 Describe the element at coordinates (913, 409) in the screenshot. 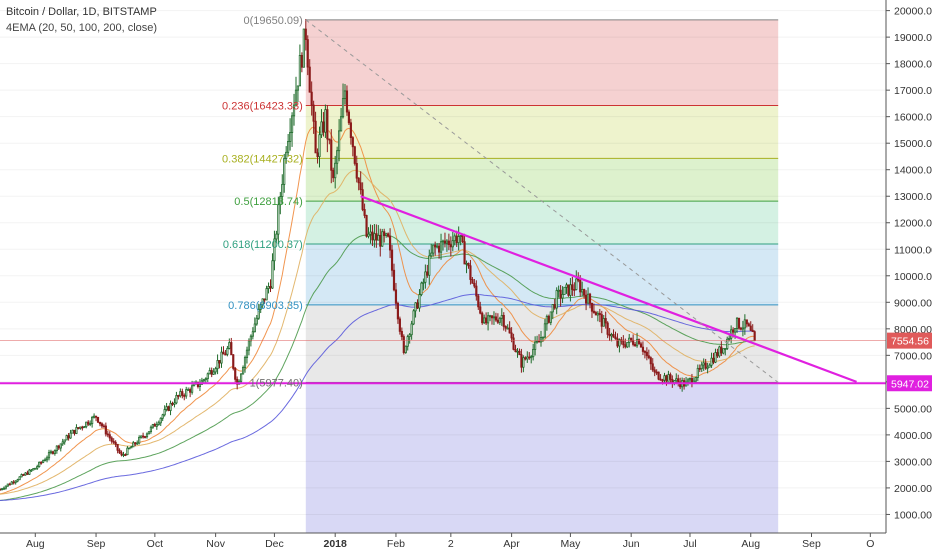

I see `price-tick-label: 5000.00` at that location.